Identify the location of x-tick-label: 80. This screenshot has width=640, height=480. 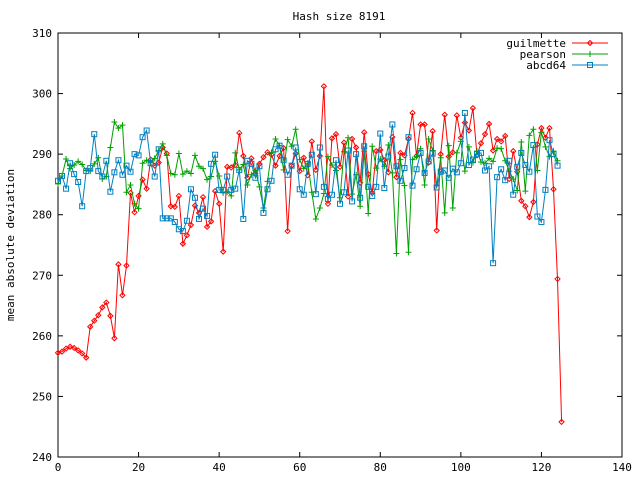
(380, 467).